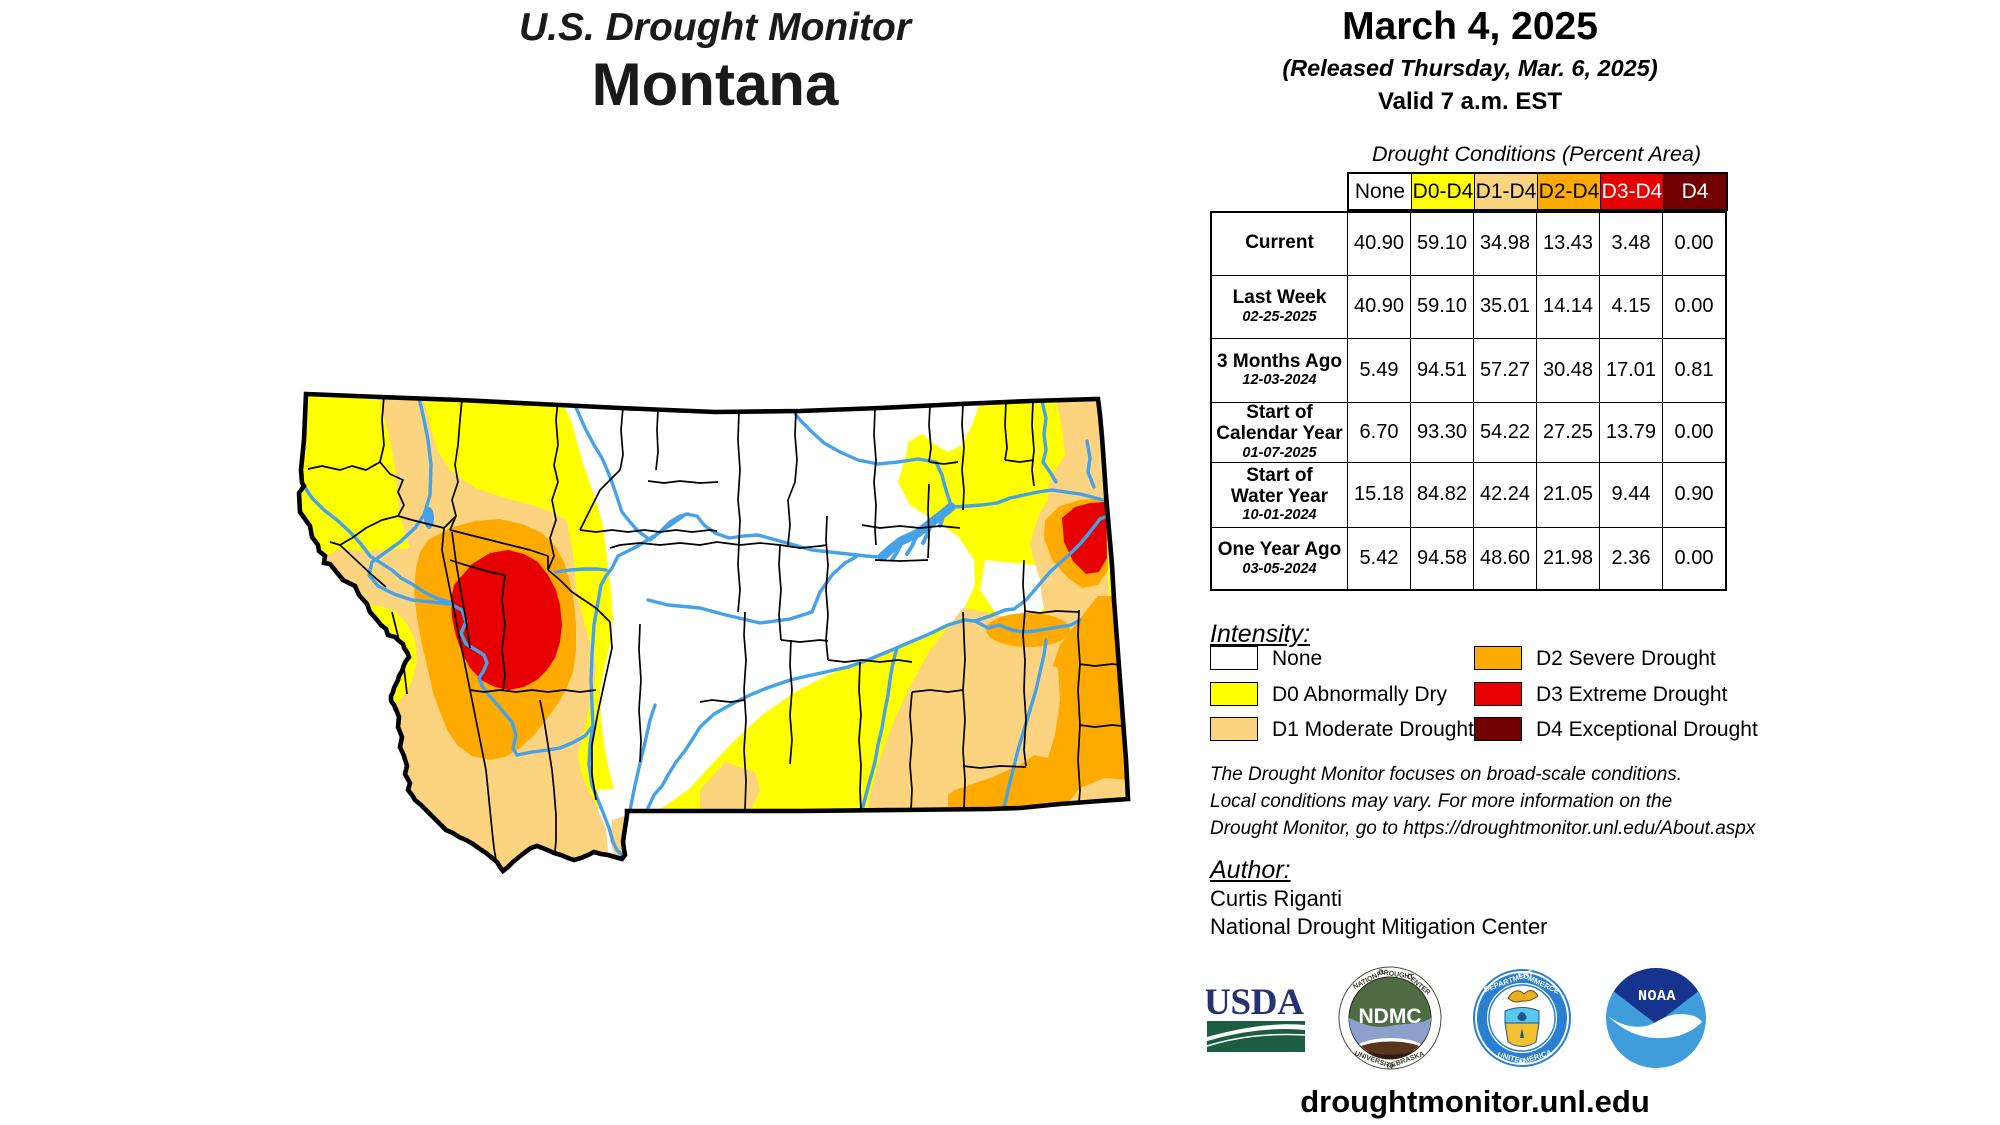  What do you see at coordinates (1396, 975) in the screenshot?
I see `svg-text: DROUGHT` at bounding box center [1396, 975].